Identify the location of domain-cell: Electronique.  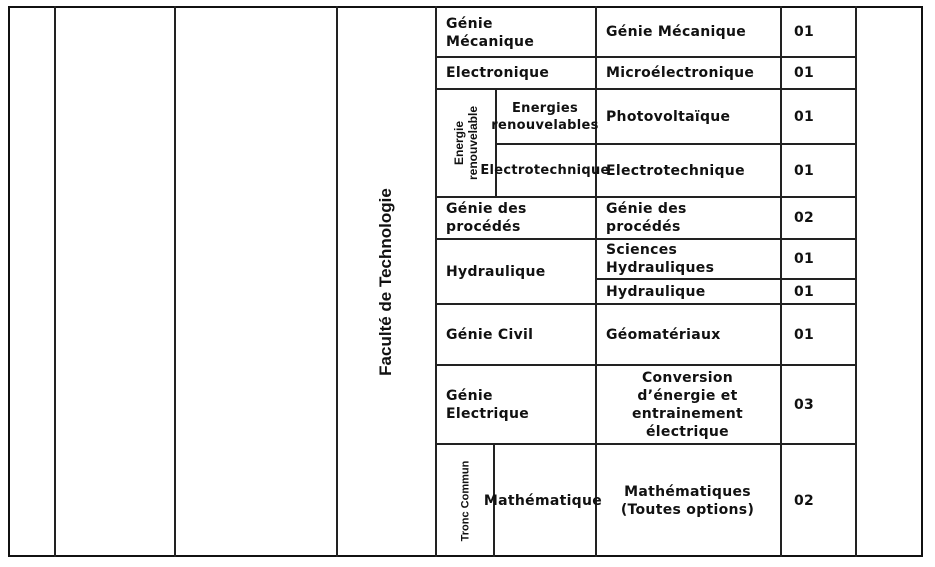
(498, 73).